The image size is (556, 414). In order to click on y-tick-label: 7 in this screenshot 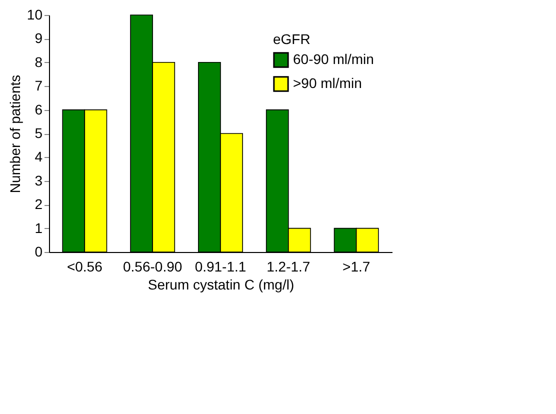, I will do `click(38, 86)`.